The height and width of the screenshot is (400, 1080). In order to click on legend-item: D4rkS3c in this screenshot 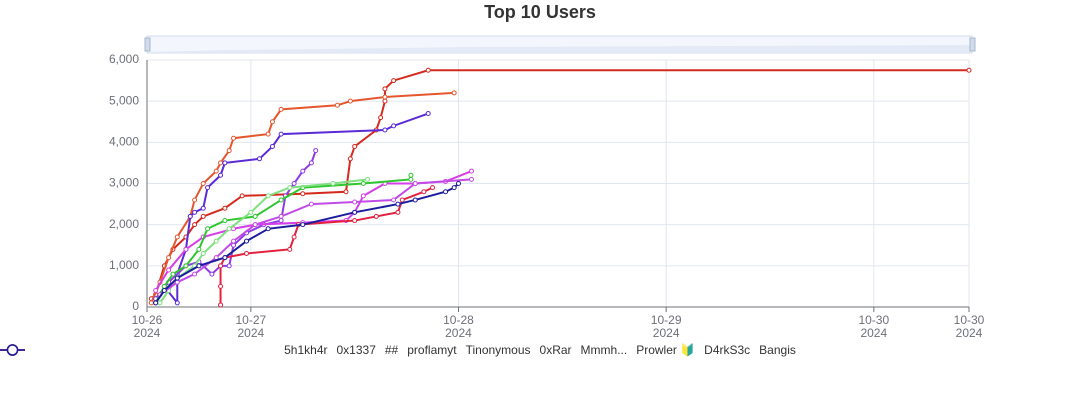, I will do `click(375, 350)`.